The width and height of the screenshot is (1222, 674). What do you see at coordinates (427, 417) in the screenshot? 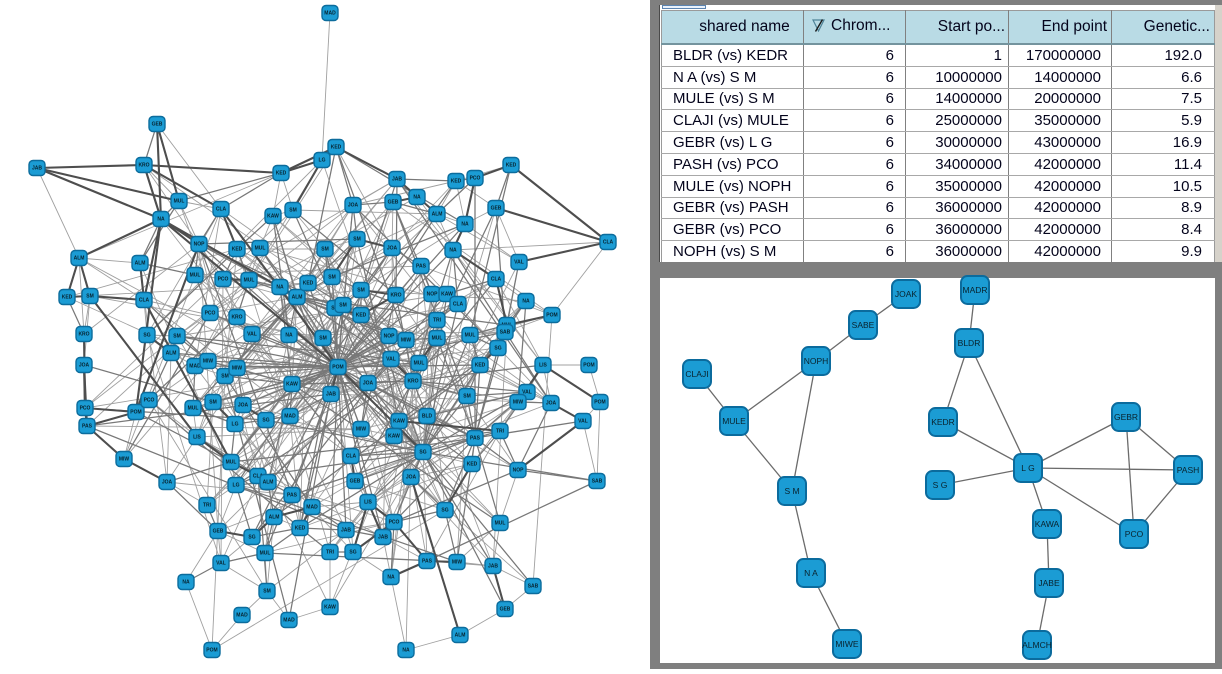
I see `svg-text: BLD` at bounding box center [427, 417].